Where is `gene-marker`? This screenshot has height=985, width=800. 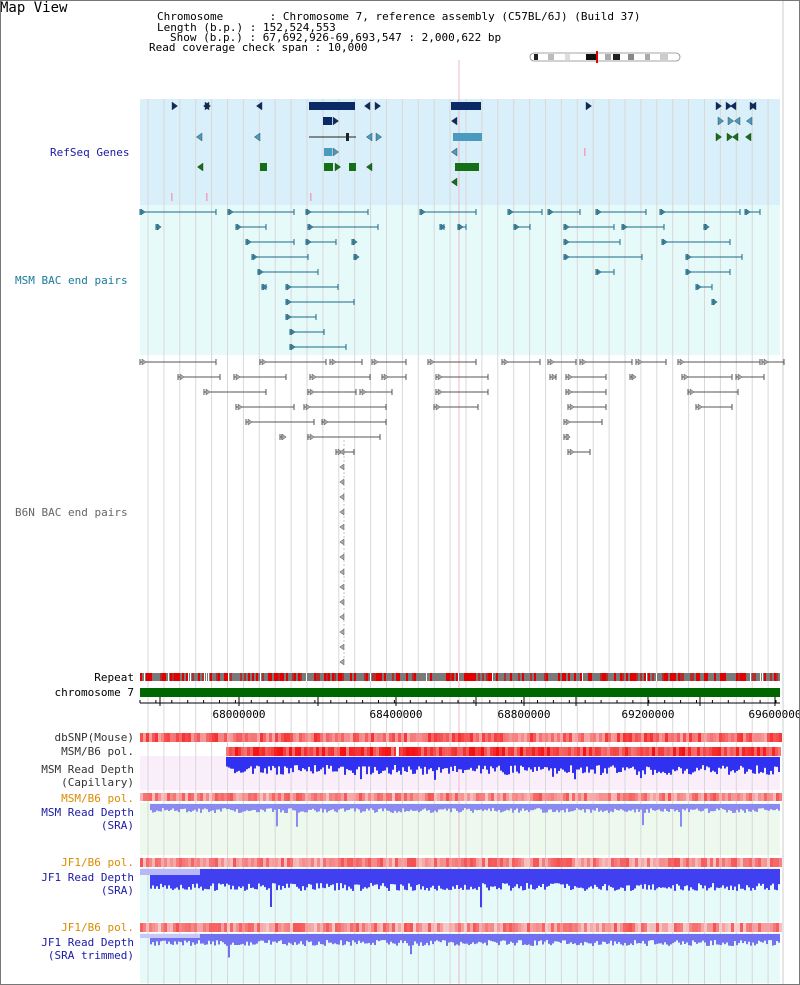 gene-marker is located at coordinates (172, 197).